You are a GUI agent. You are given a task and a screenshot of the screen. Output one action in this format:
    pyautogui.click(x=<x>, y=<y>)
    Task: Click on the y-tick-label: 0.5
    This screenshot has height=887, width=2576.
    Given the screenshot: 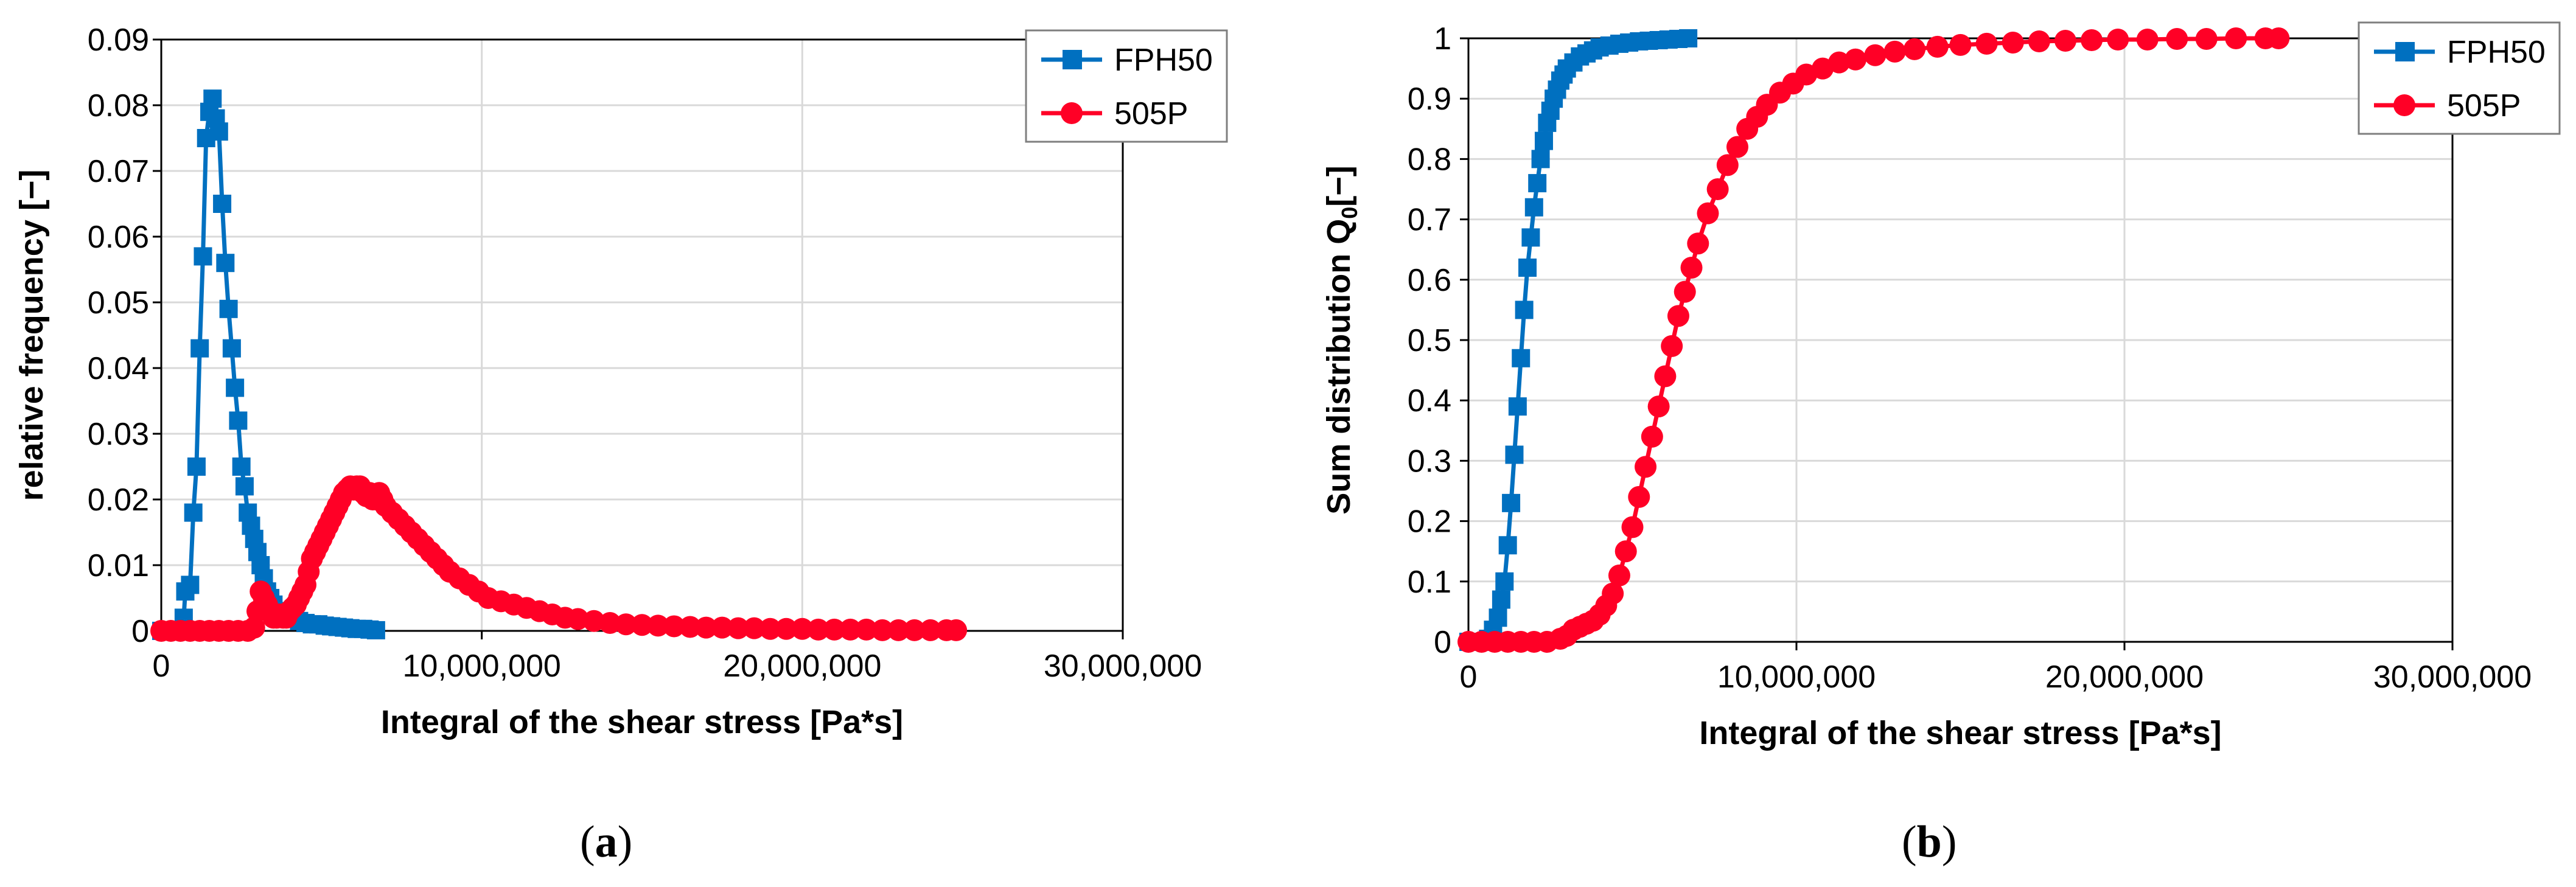 What is the action you would take?
    pyautogui.click(x=1429, y=340)
    